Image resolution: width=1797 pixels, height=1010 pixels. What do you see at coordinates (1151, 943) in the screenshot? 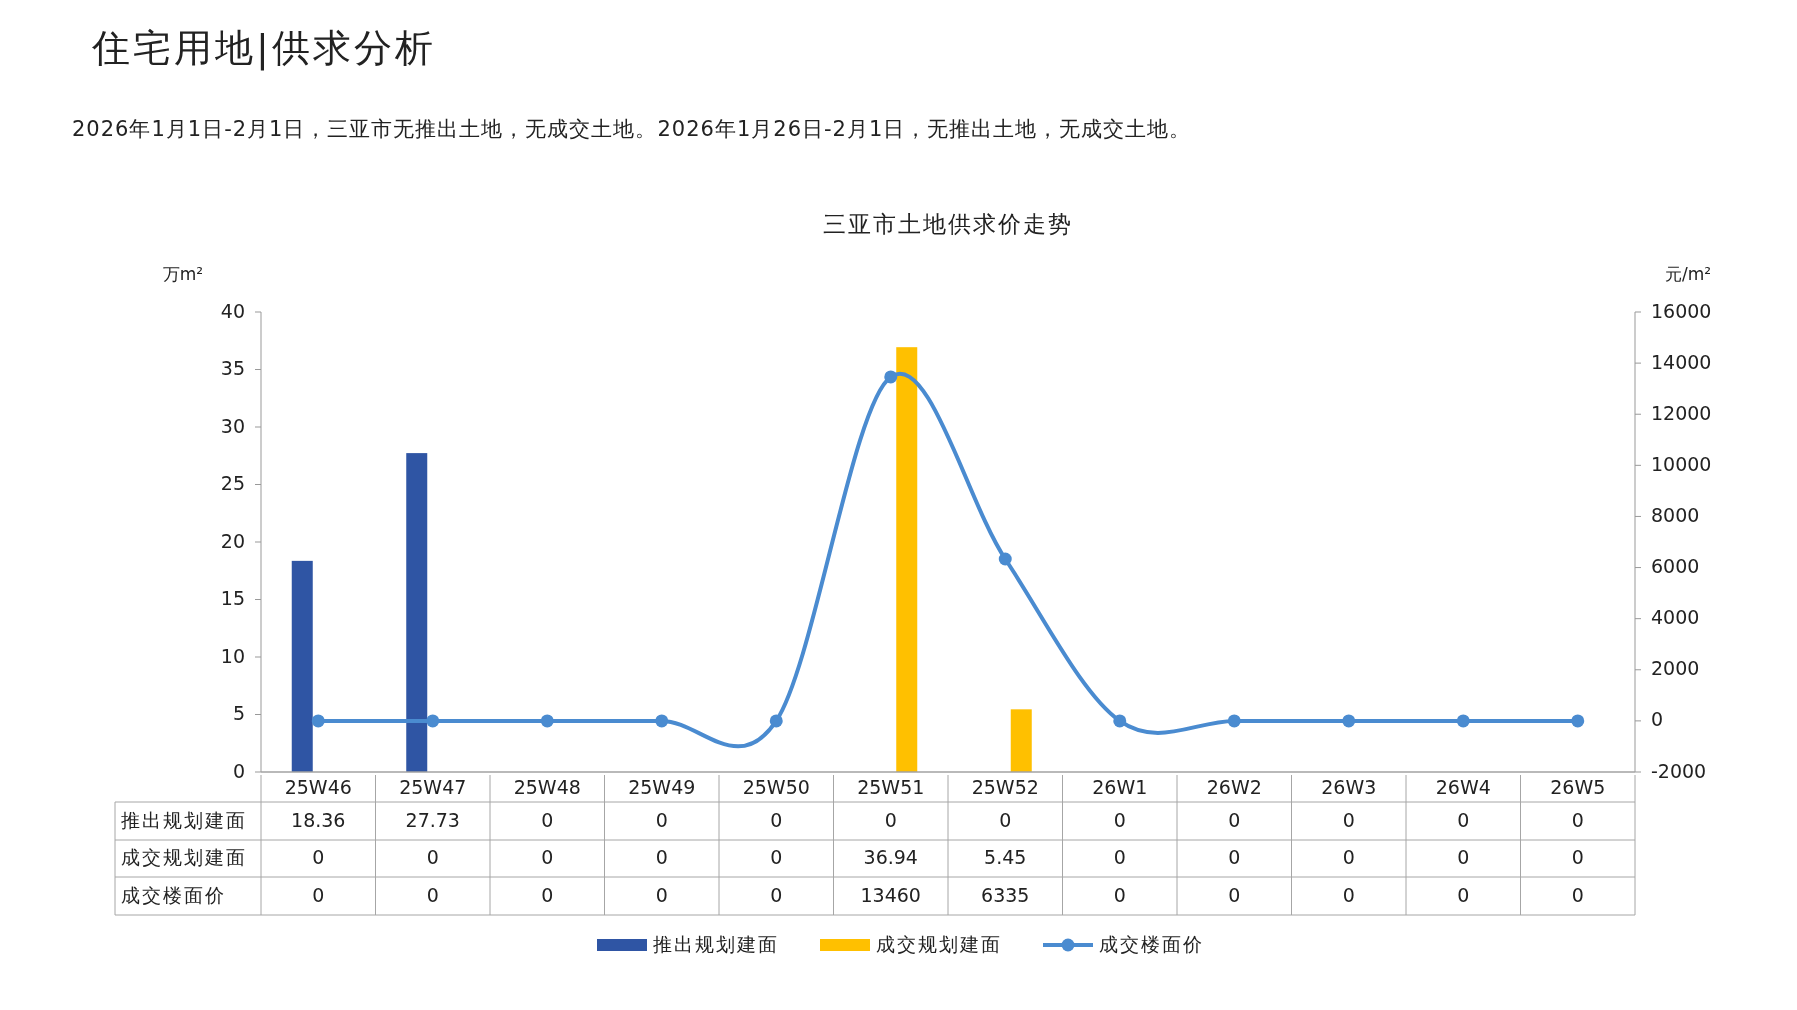
I see `legend-label: 成交楼面价` at bounding box center [1151, 943].